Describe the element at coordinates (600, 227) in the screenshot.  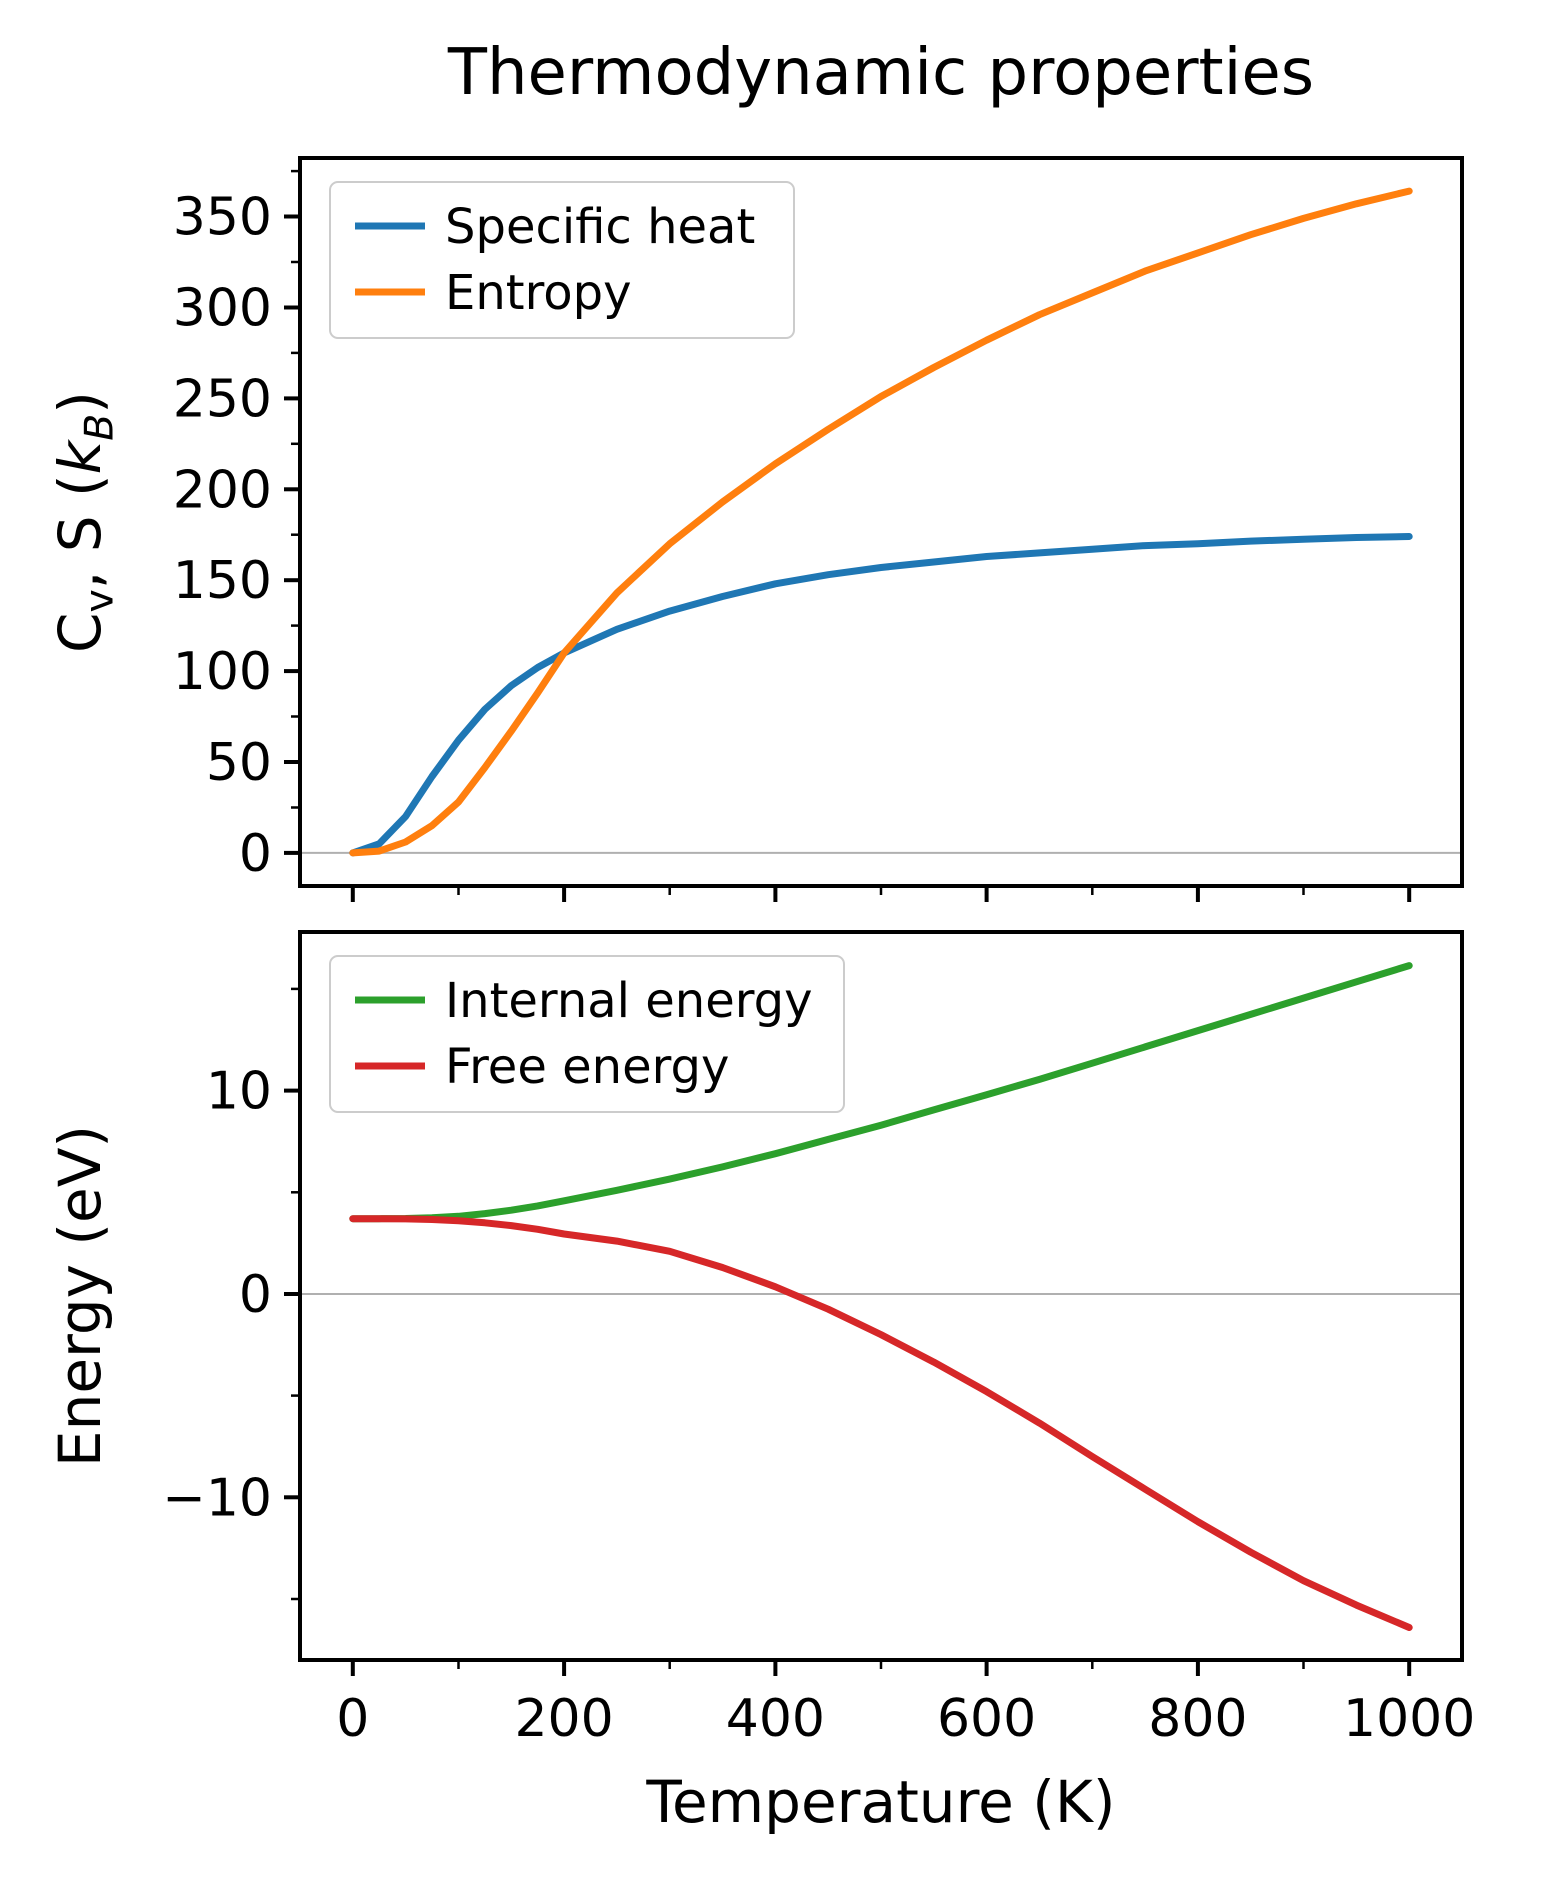
I see `legend-label-specific-heat: Specific heat` at that location.